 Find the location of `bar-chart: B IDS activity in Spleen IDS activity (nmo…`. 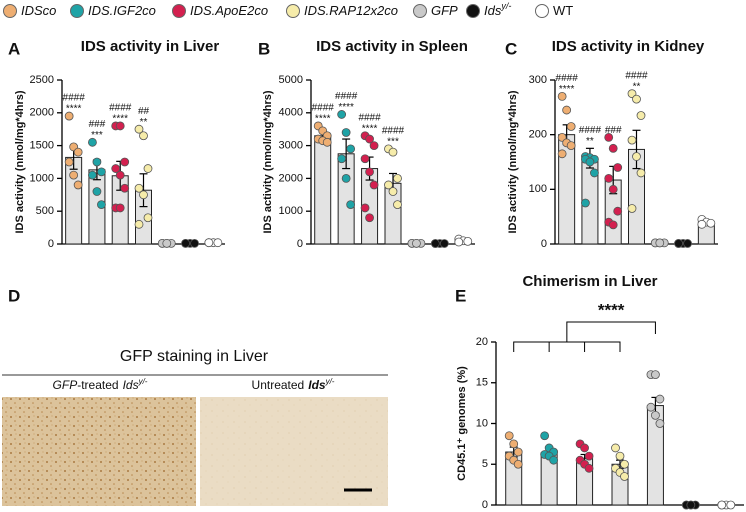

bar-chart: B IDS activity in Spleen IDS activity (nmo… is located at coordinates (366, 144).